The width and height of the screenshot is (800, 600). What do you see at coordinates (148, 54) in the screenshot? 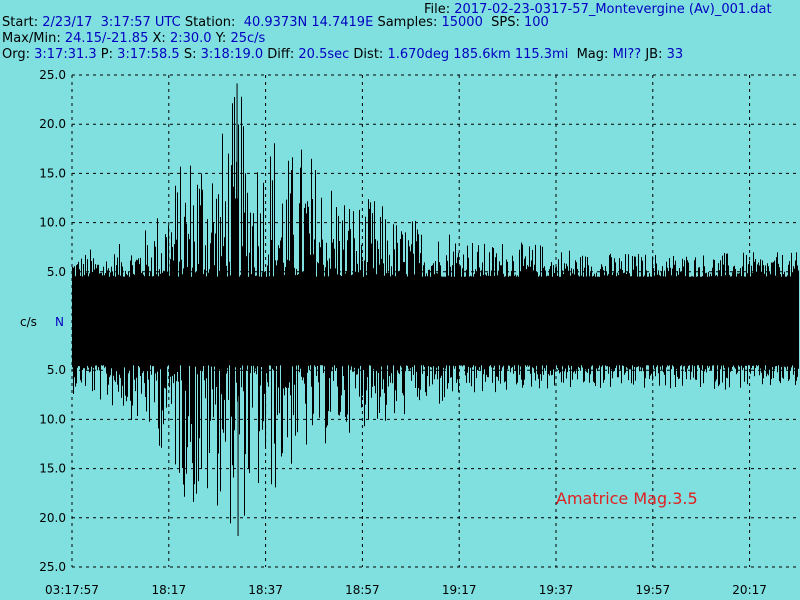
I see `p-value: 3:17:58.5` at bounding box center [148, 54].